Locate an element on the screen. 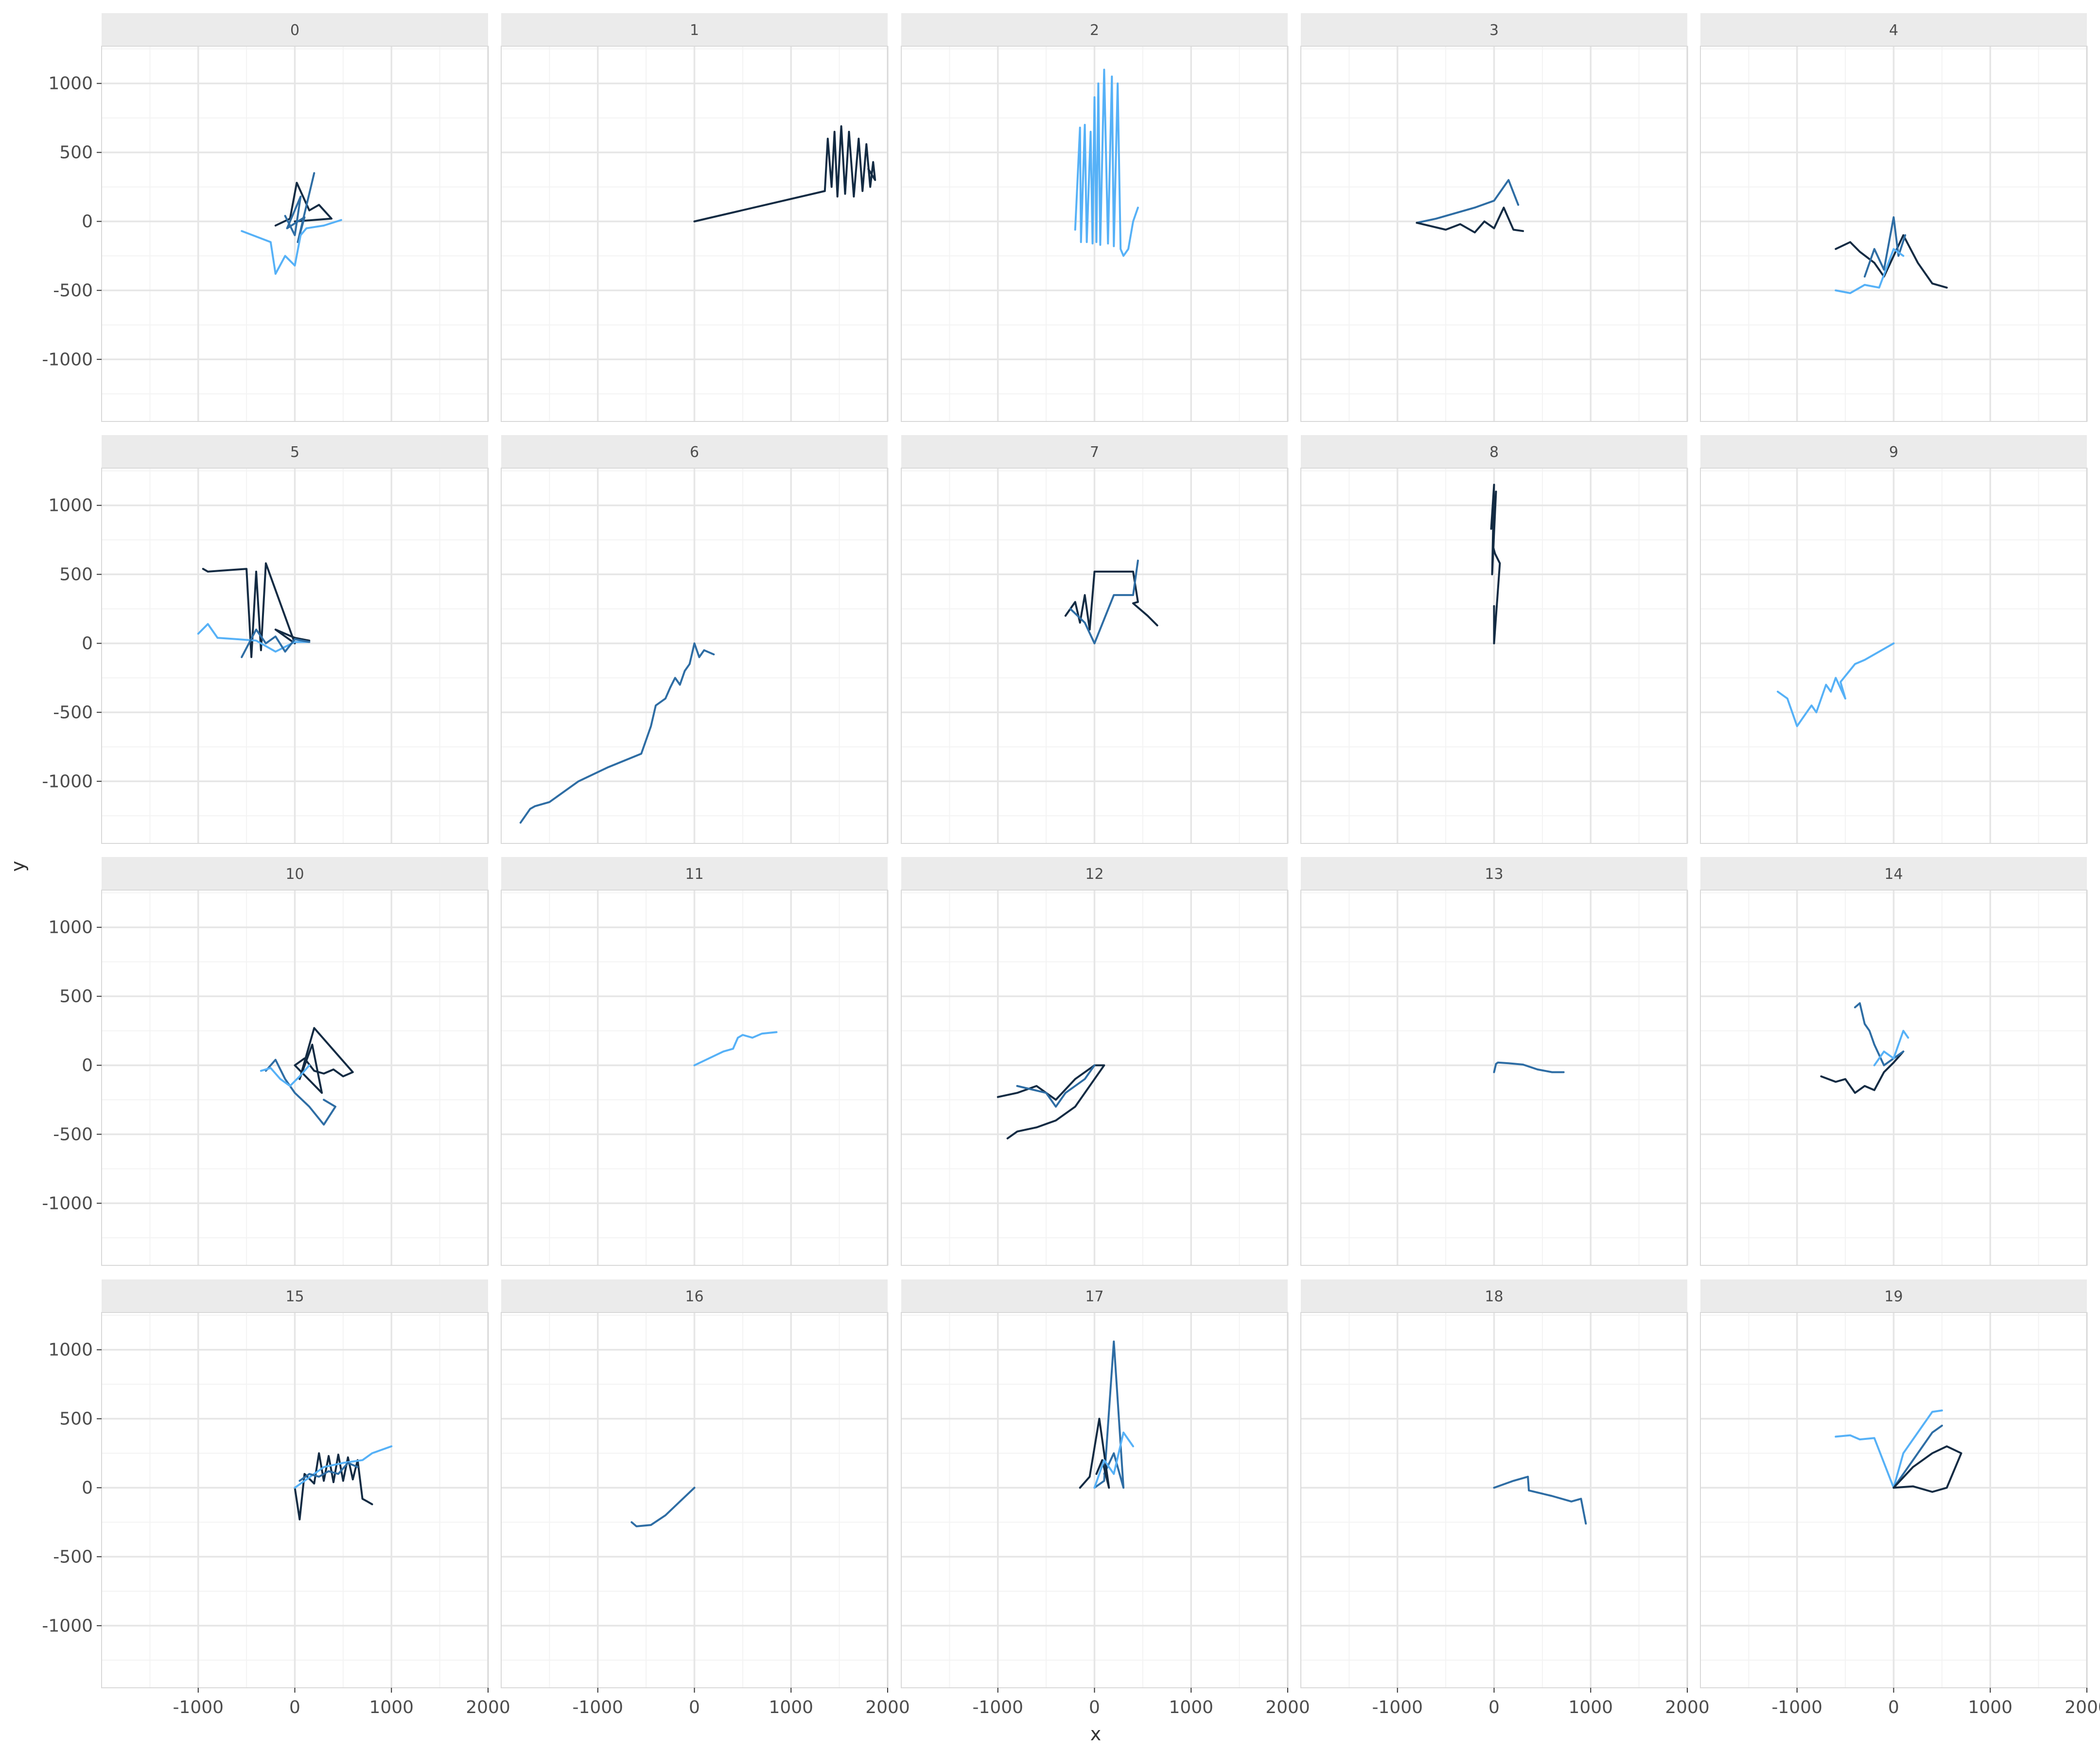 The width and height of the screenshot is (2100, 1750). panel-1: 1 is located at coordinates (695, 217).